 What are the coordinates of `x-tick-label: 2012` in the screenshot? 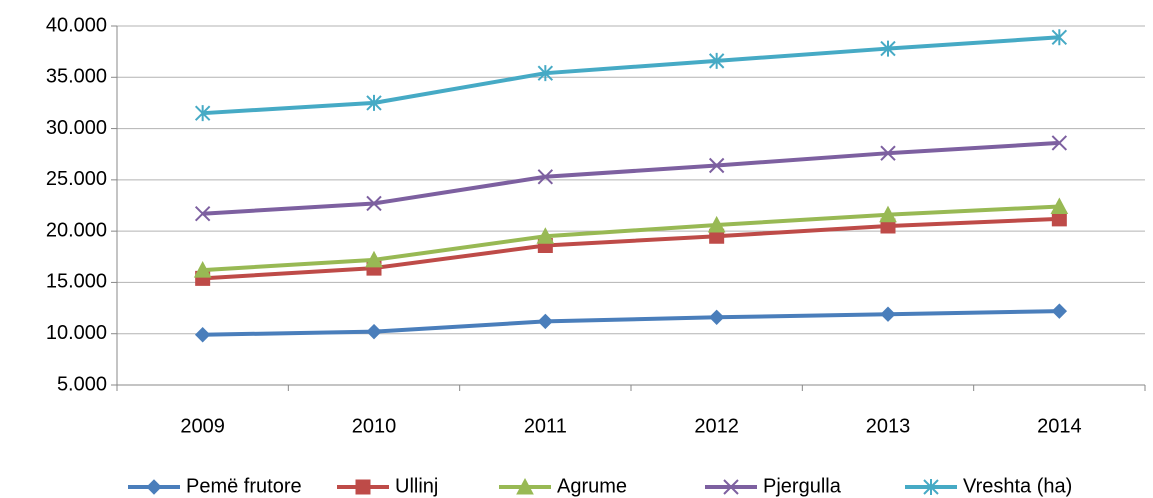 It's located at (716, 426).